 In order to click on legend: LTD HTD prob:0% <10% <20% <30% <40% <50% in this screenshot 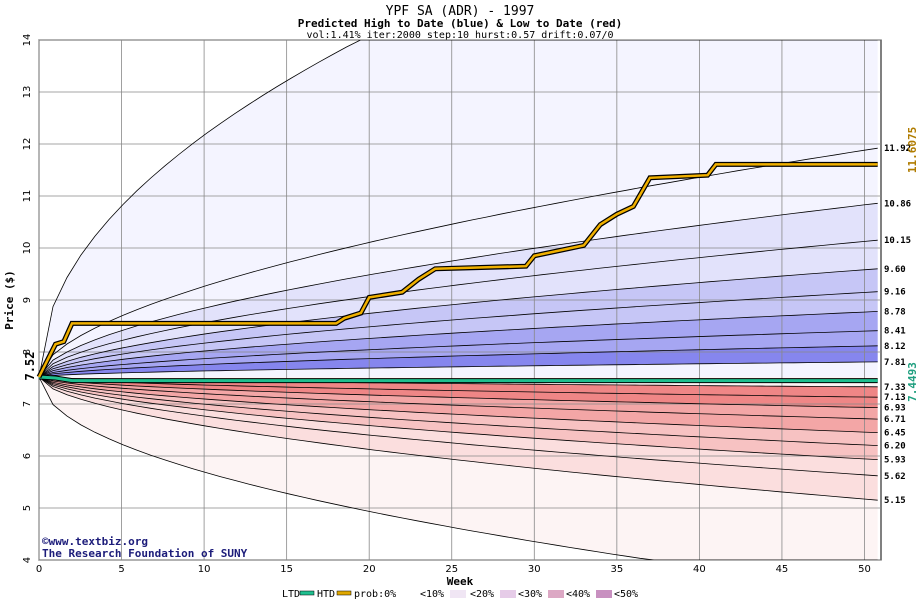, I will do `click(460, 594)`.